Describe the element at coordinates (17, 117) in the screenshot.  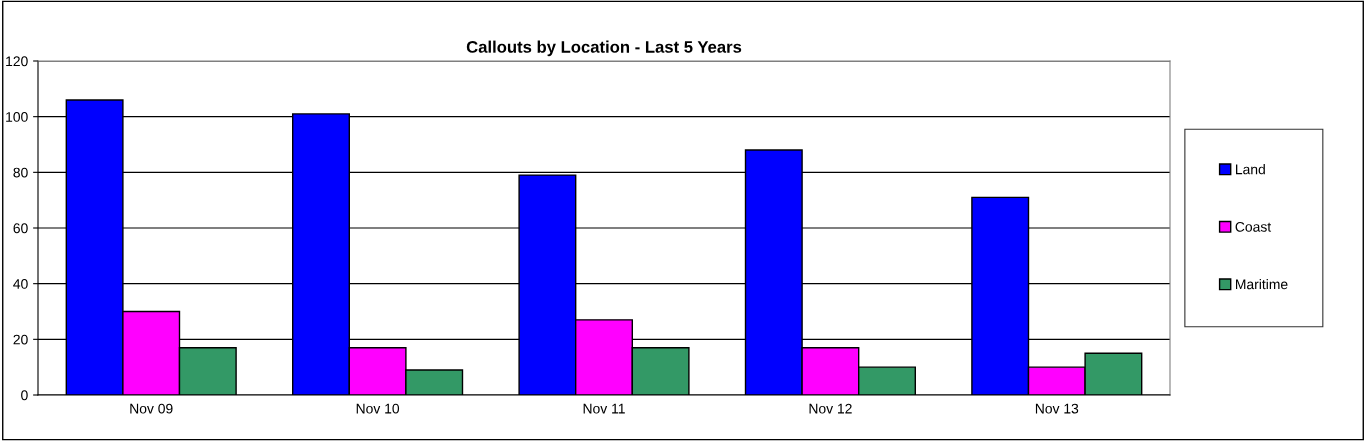
I see `y-tick-label: 100` at that location.